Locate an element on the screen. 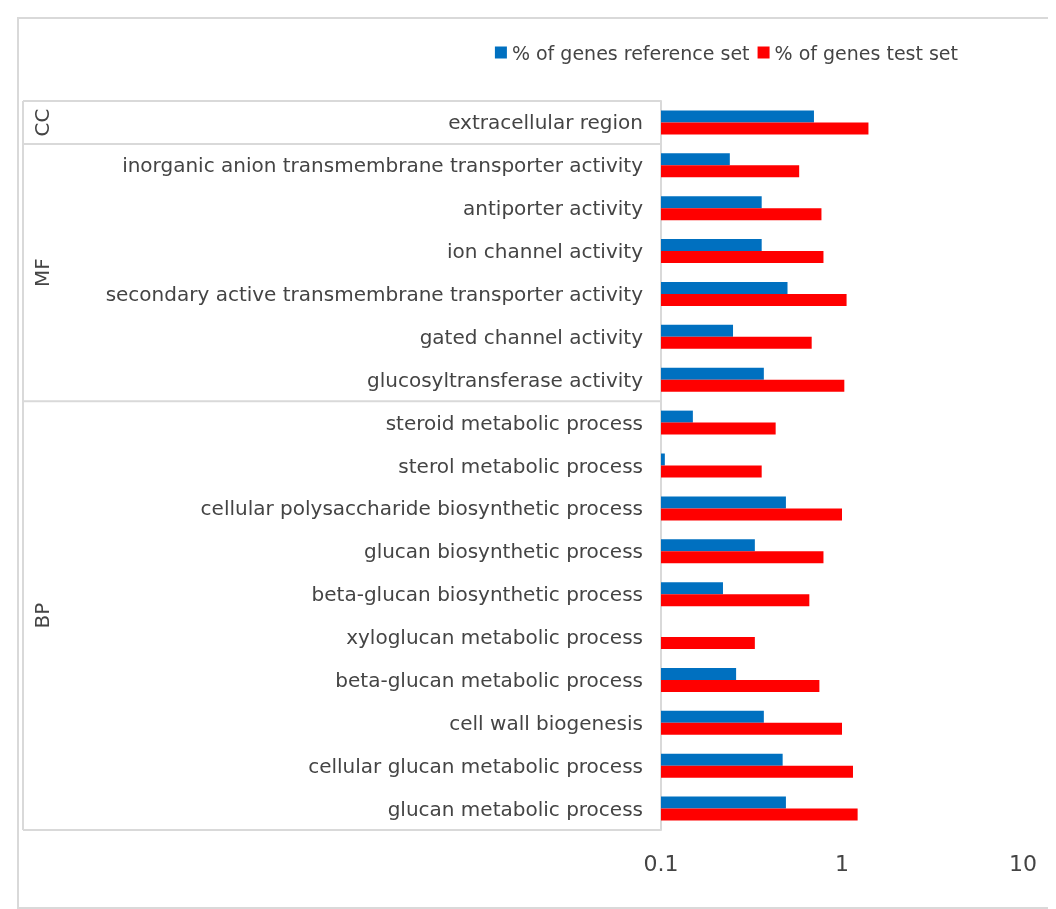 This screenshot has width=1056, height=909. legend-label: % of genes reference set is located at coordinates (630, 52).